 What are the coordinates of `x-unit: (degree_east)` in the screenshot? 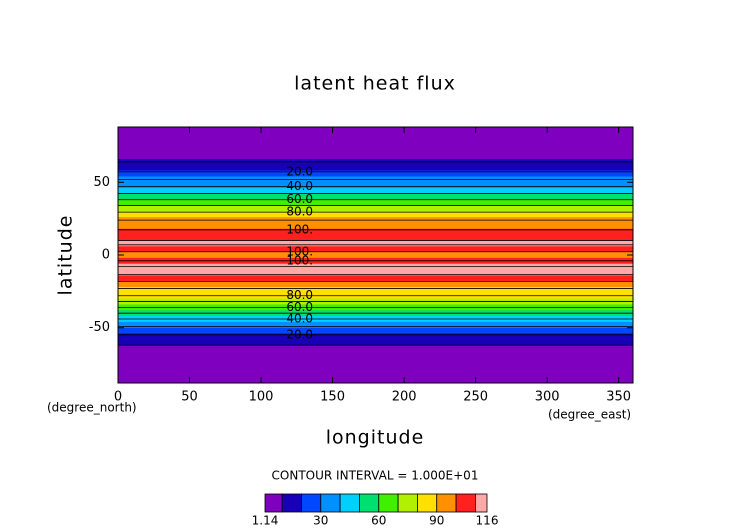 It's located at (589, 415).